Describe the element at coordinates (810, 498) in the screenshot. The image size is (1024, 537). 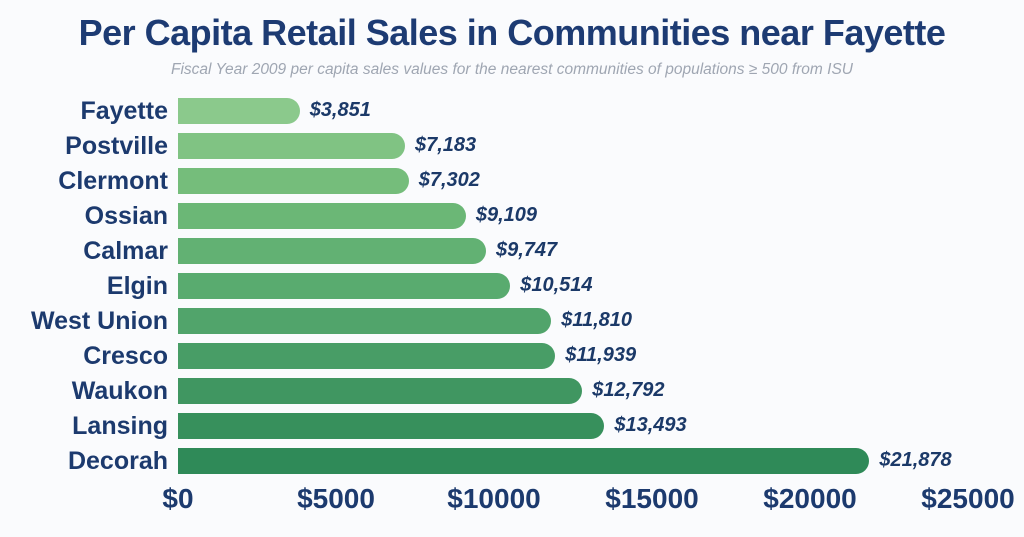
I see `x-tick-label: $20000` at that location.